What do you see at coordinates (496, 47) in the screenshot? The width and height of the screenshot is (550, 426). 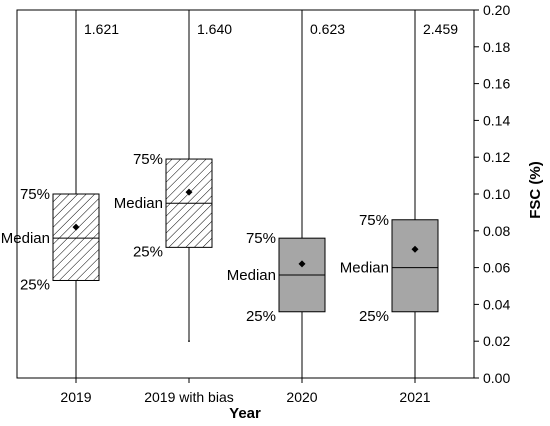 I see `y-tick-label: 0.18` at bounding box center [496, 47].